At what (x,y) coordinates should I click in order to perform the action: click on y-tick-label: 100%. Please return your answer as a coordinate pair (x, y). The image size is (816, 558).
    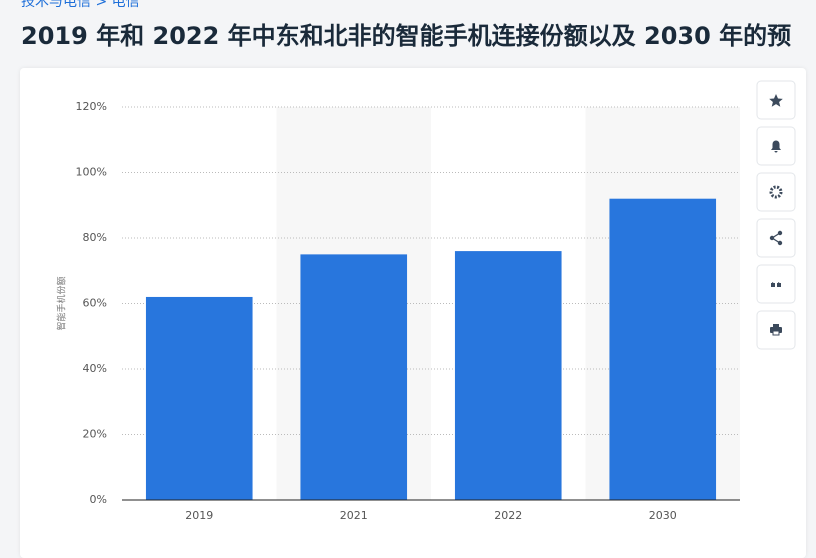
    Looking at the image, I should click on (91, 172).